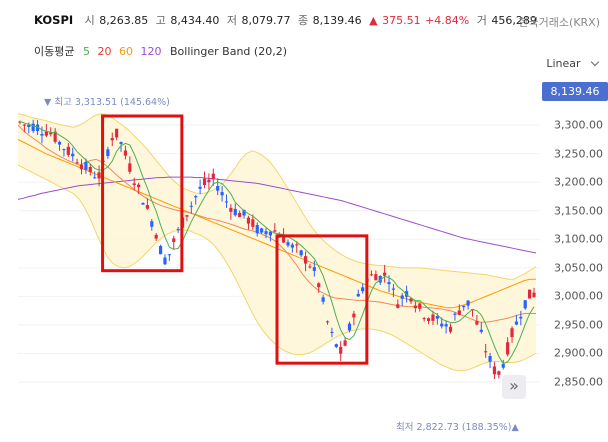 Image resolution: width=608 pixels, height=442 pixels. Describe the element at coordinates (228, 51) in the screenshot. I see `bollinger-label: Bollinger Band (20,2)` at that location.